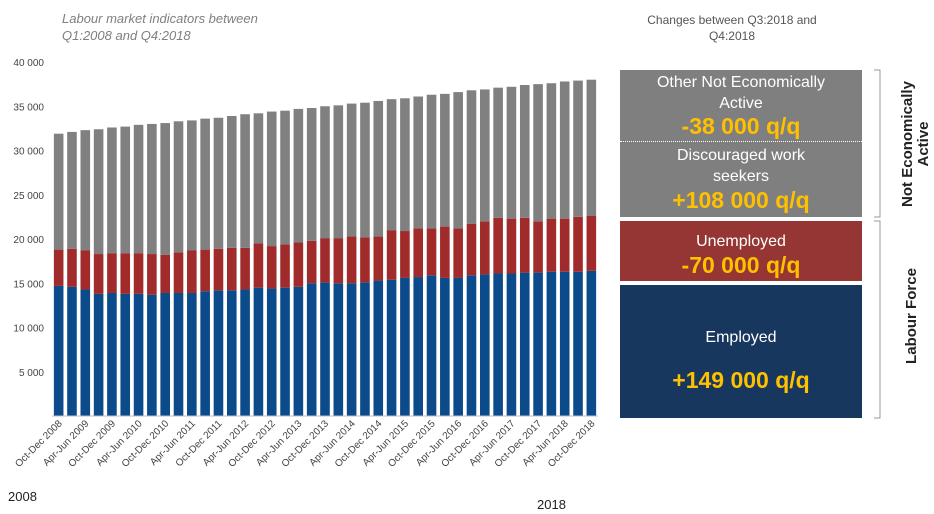  Describe the element at coordinates (907, 144) in the screenshot. I see `not-active-side-line-1: Not Economically` at that location.